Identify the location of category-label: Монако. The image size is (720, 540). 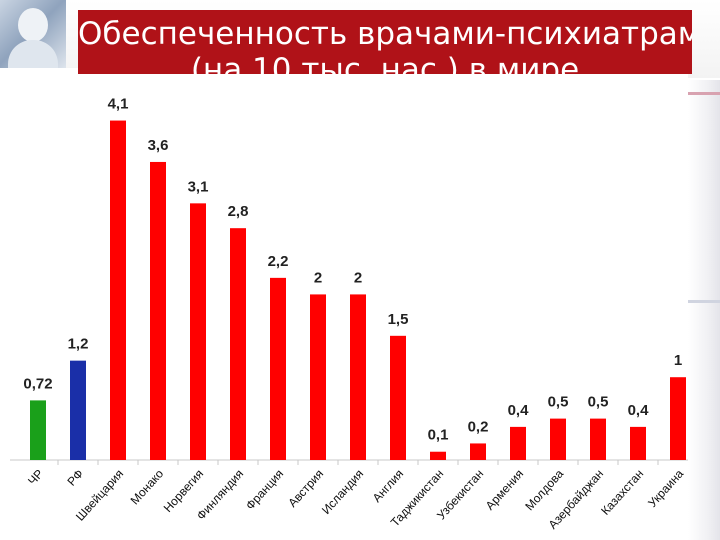
(147, 486).